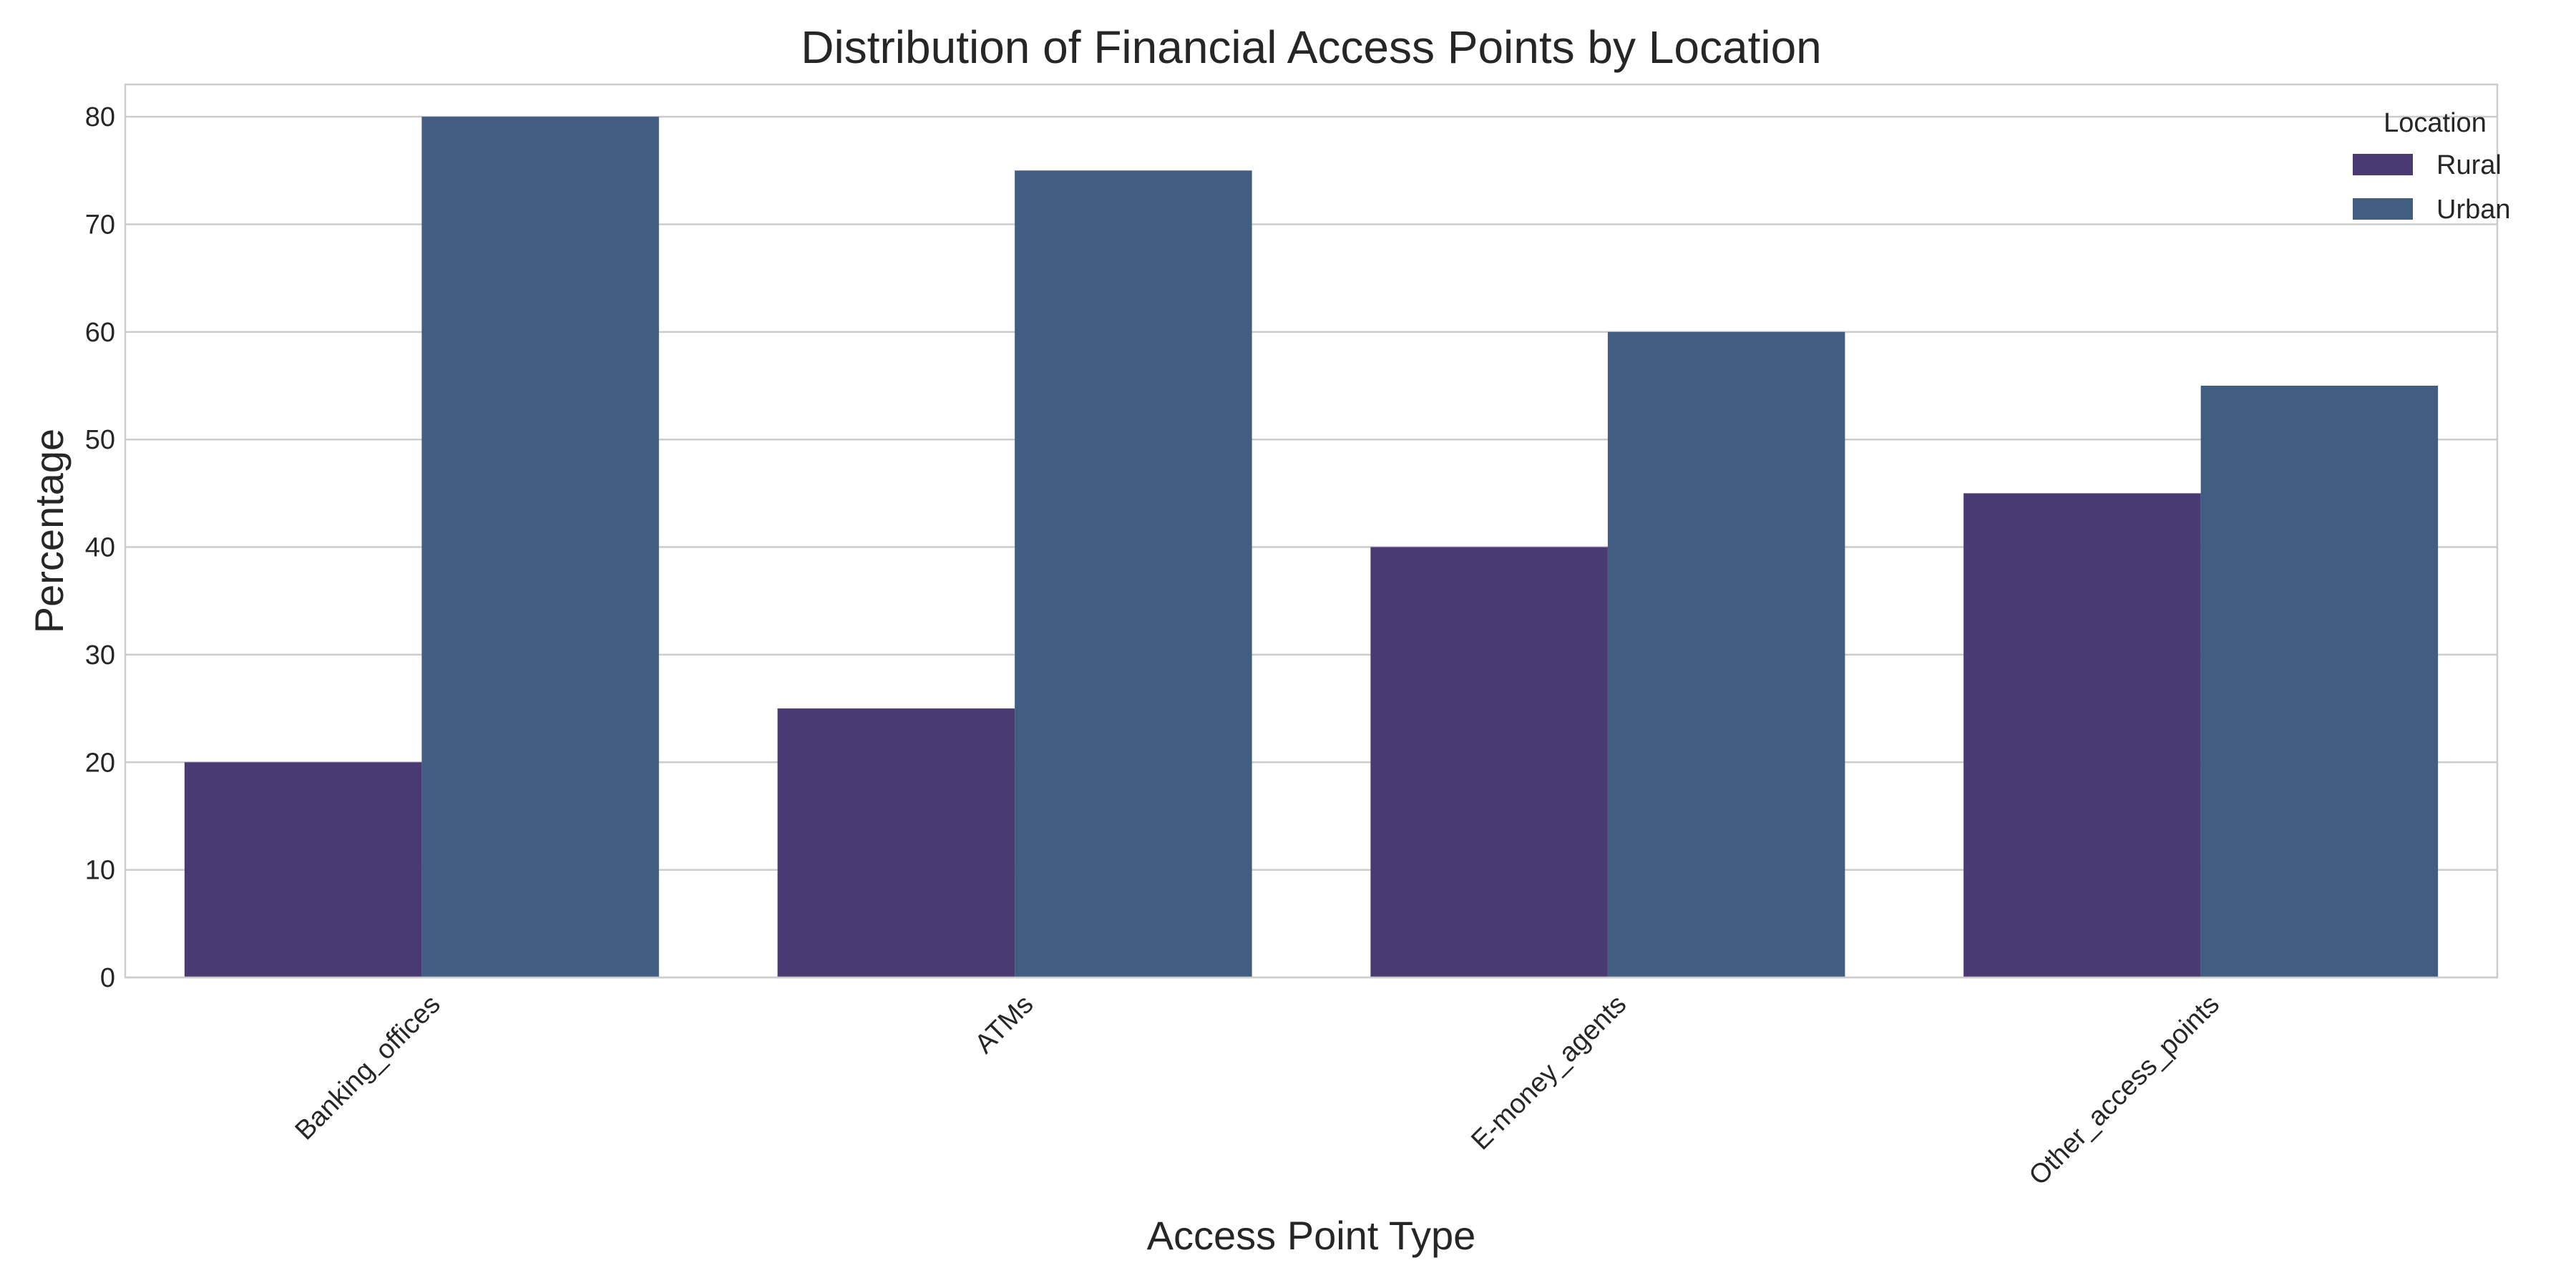  I want to click on y-tick-label: 0, so click(107, 978).